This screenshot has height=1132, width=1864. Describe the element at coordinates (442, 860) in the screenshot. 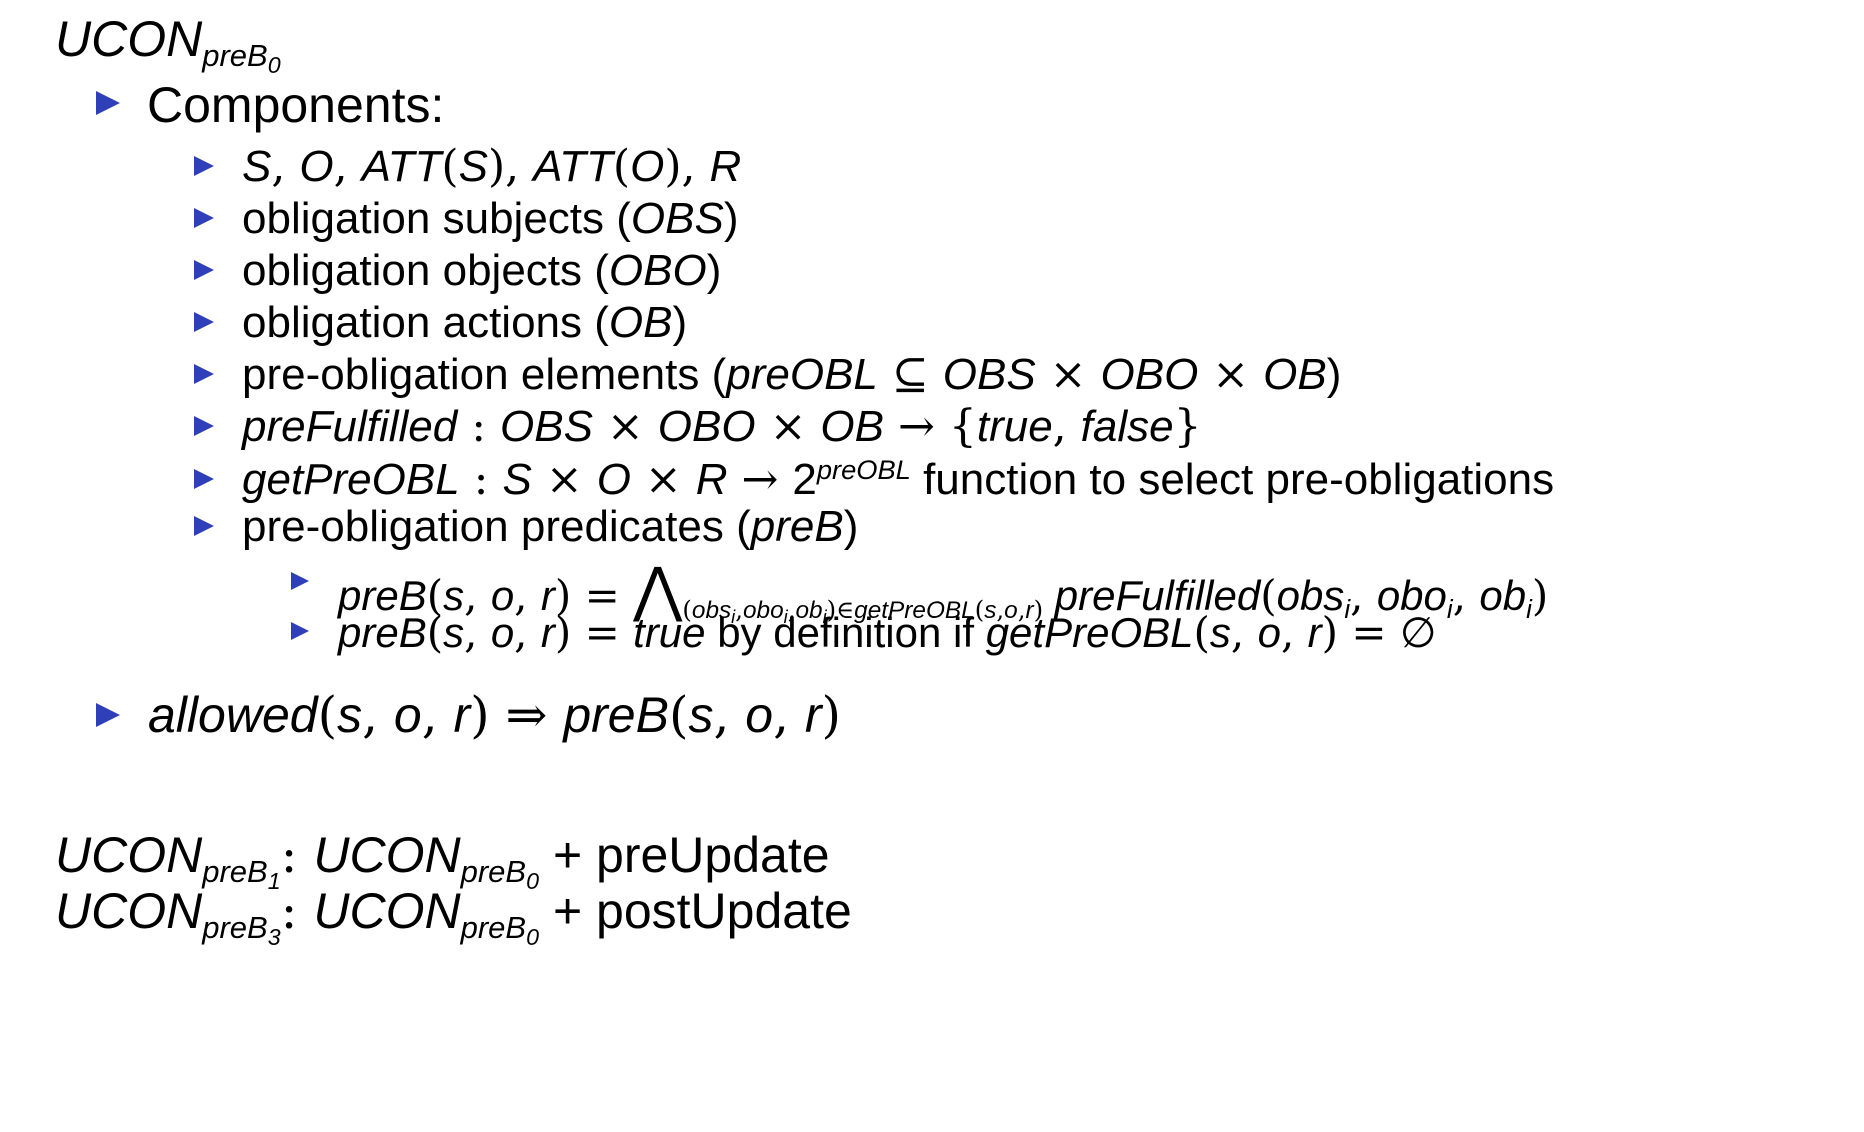

I see `footer-line-preb1: UCONpreB1: UCONpreB0 + preUpdate` at that location.